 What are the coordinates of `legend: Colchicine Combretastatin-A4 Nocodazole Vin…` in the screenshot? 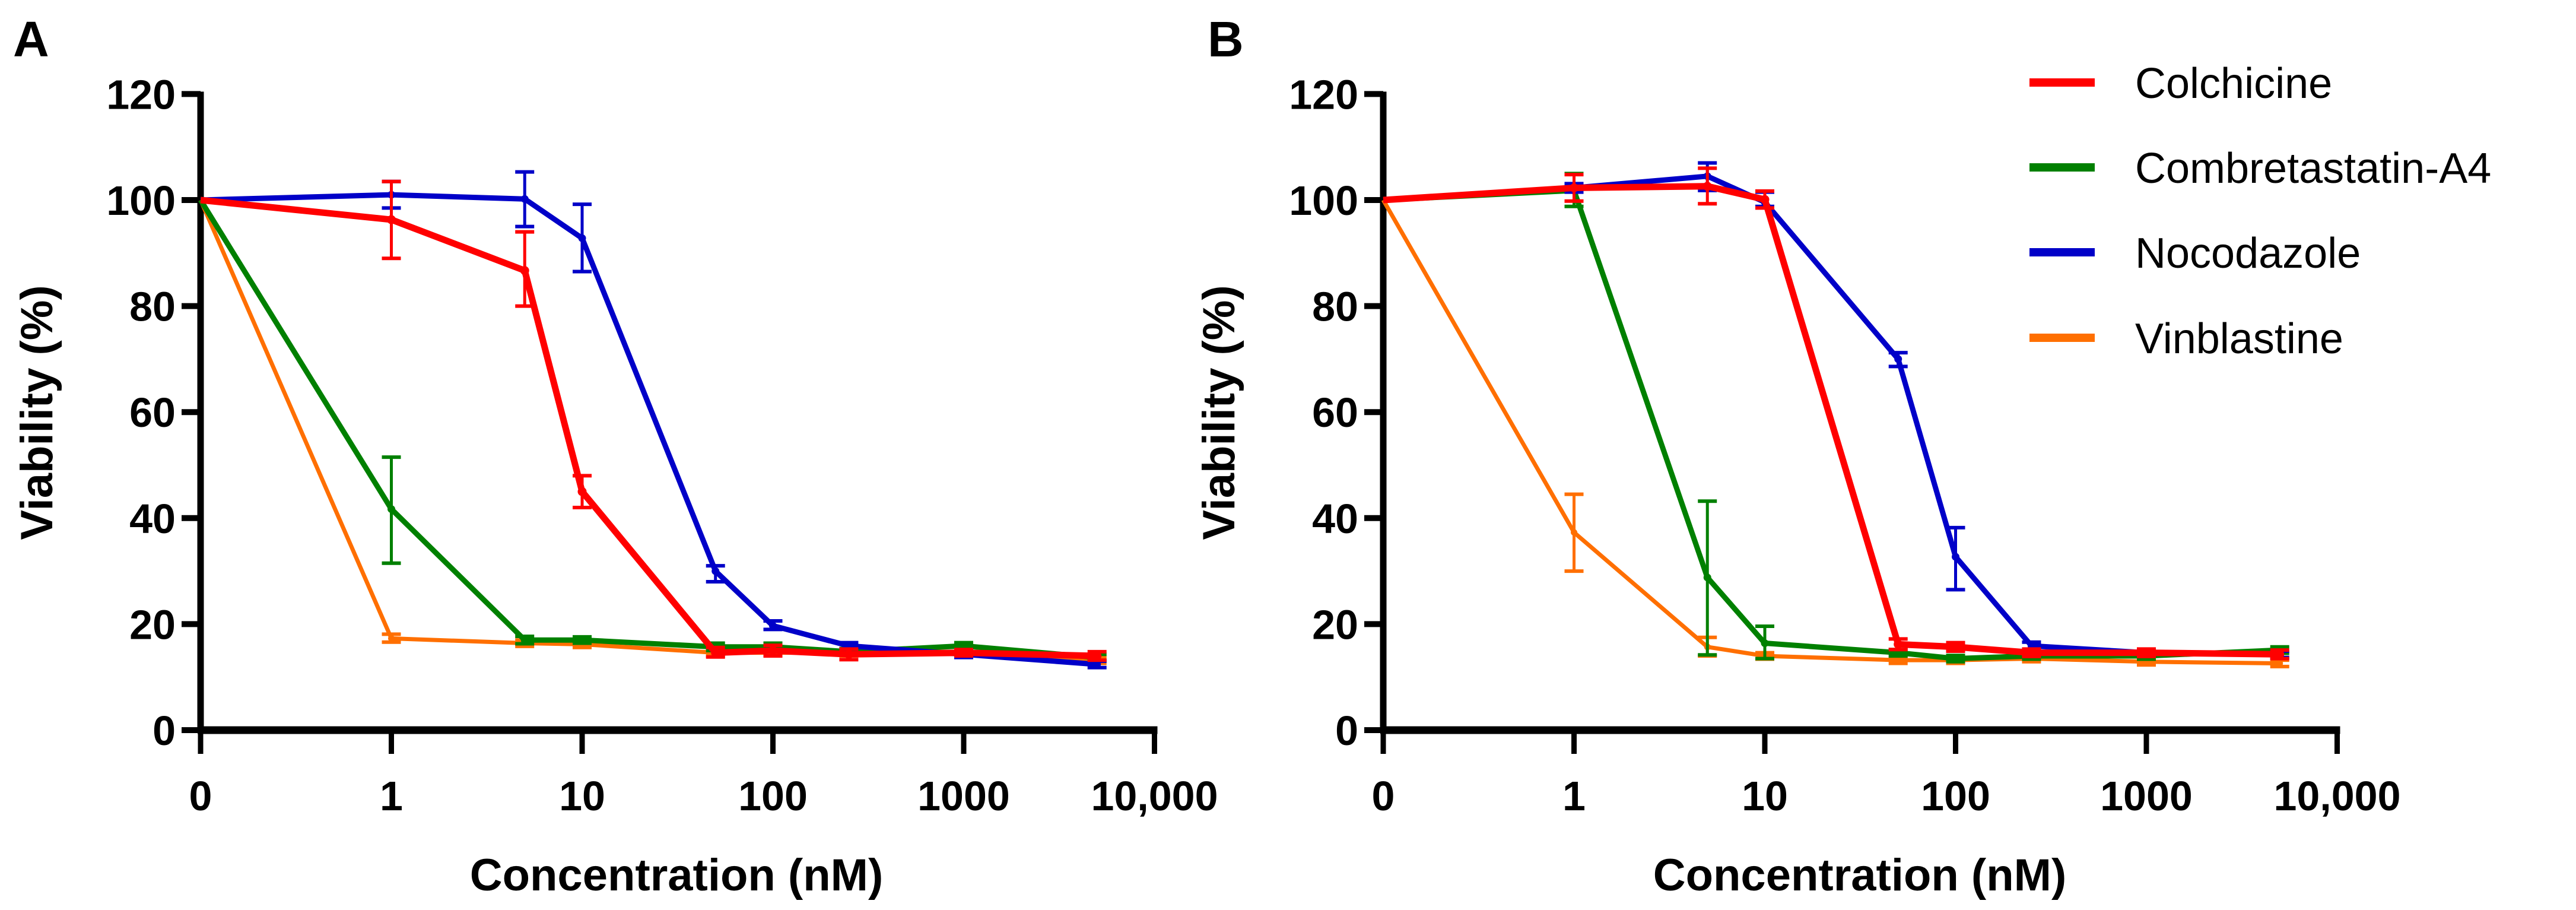 It's located at (2260, 211).